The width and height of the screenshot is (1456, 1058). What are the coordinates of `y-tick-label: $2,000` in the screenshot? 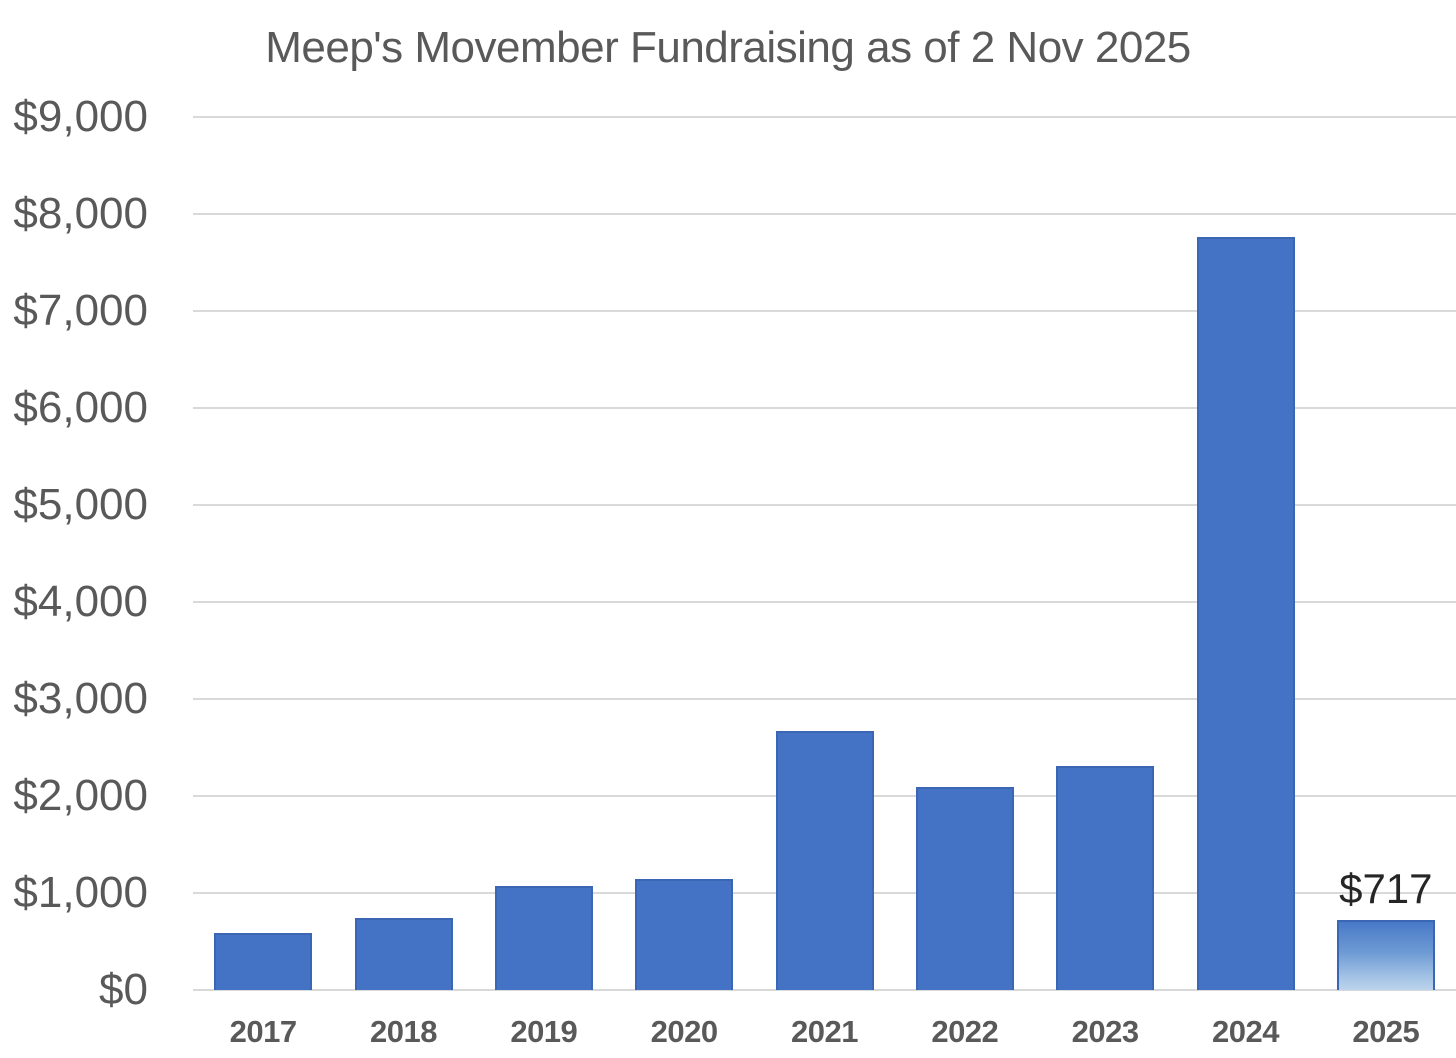 It's located at (80, 795).